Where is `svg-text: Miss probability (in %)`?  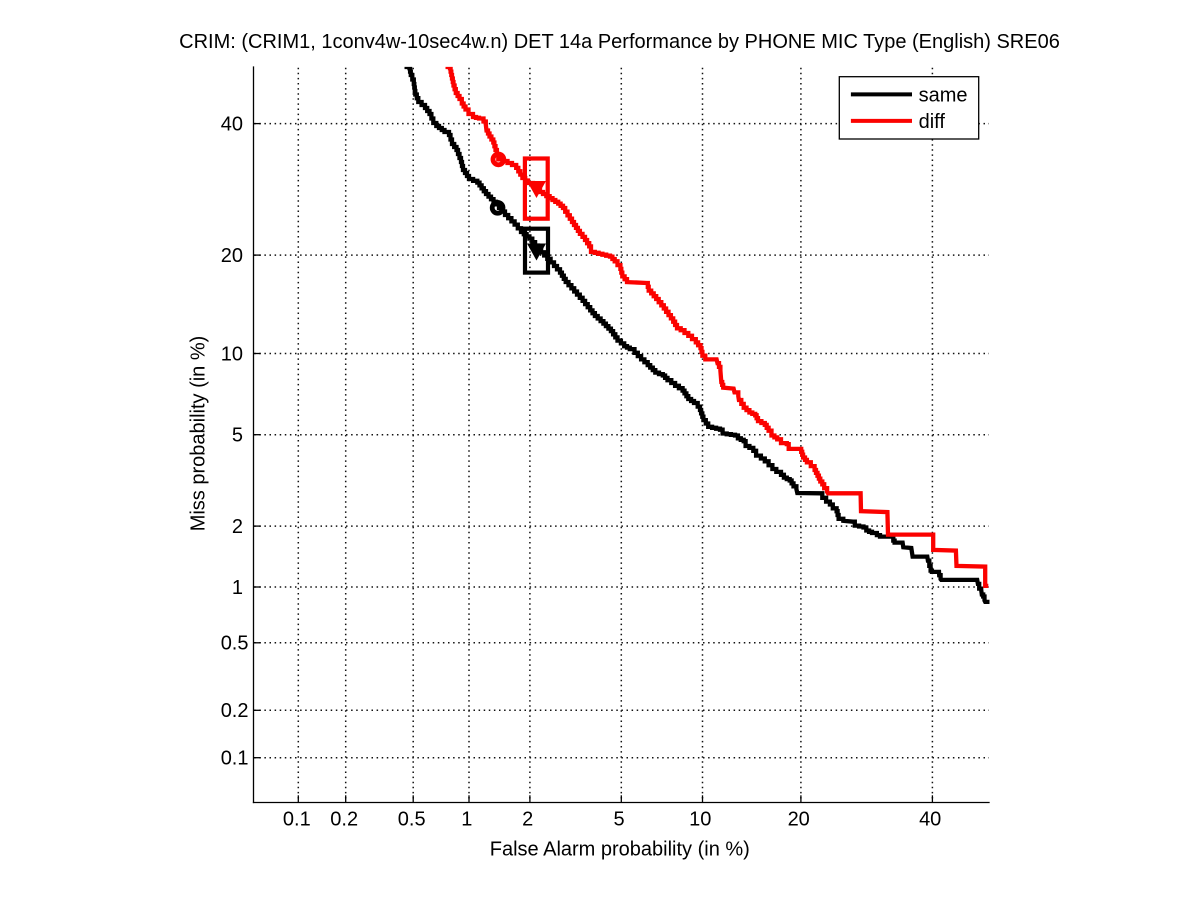 svg-text: Miss probability (in %) is located at coordinates (199, 434).